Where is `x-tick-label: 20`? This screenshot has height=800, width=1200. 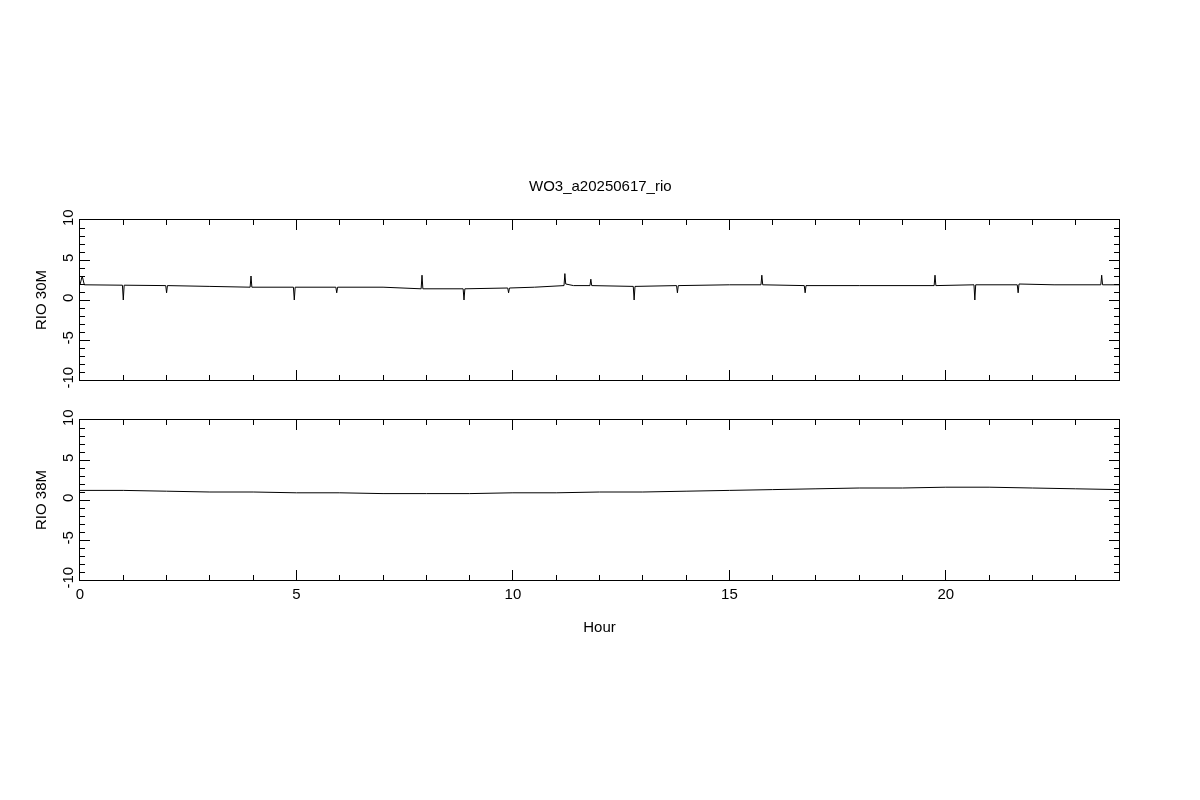
x-tick-label: 20 is located at coordinates (946, 593).